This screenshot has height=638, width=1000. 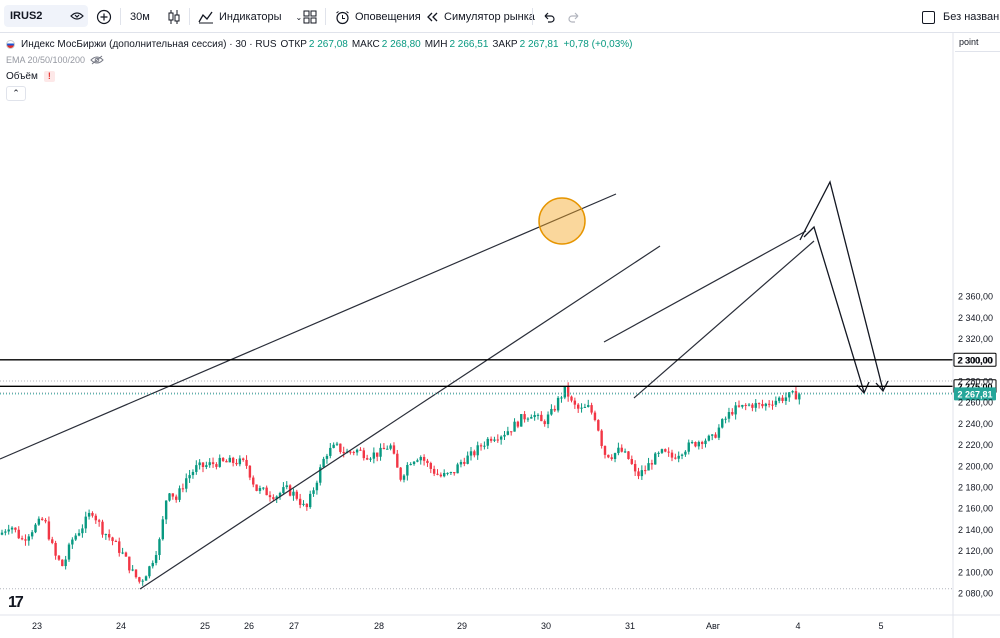 I want to click on layout-checkbox, so click(x=928, y=17).